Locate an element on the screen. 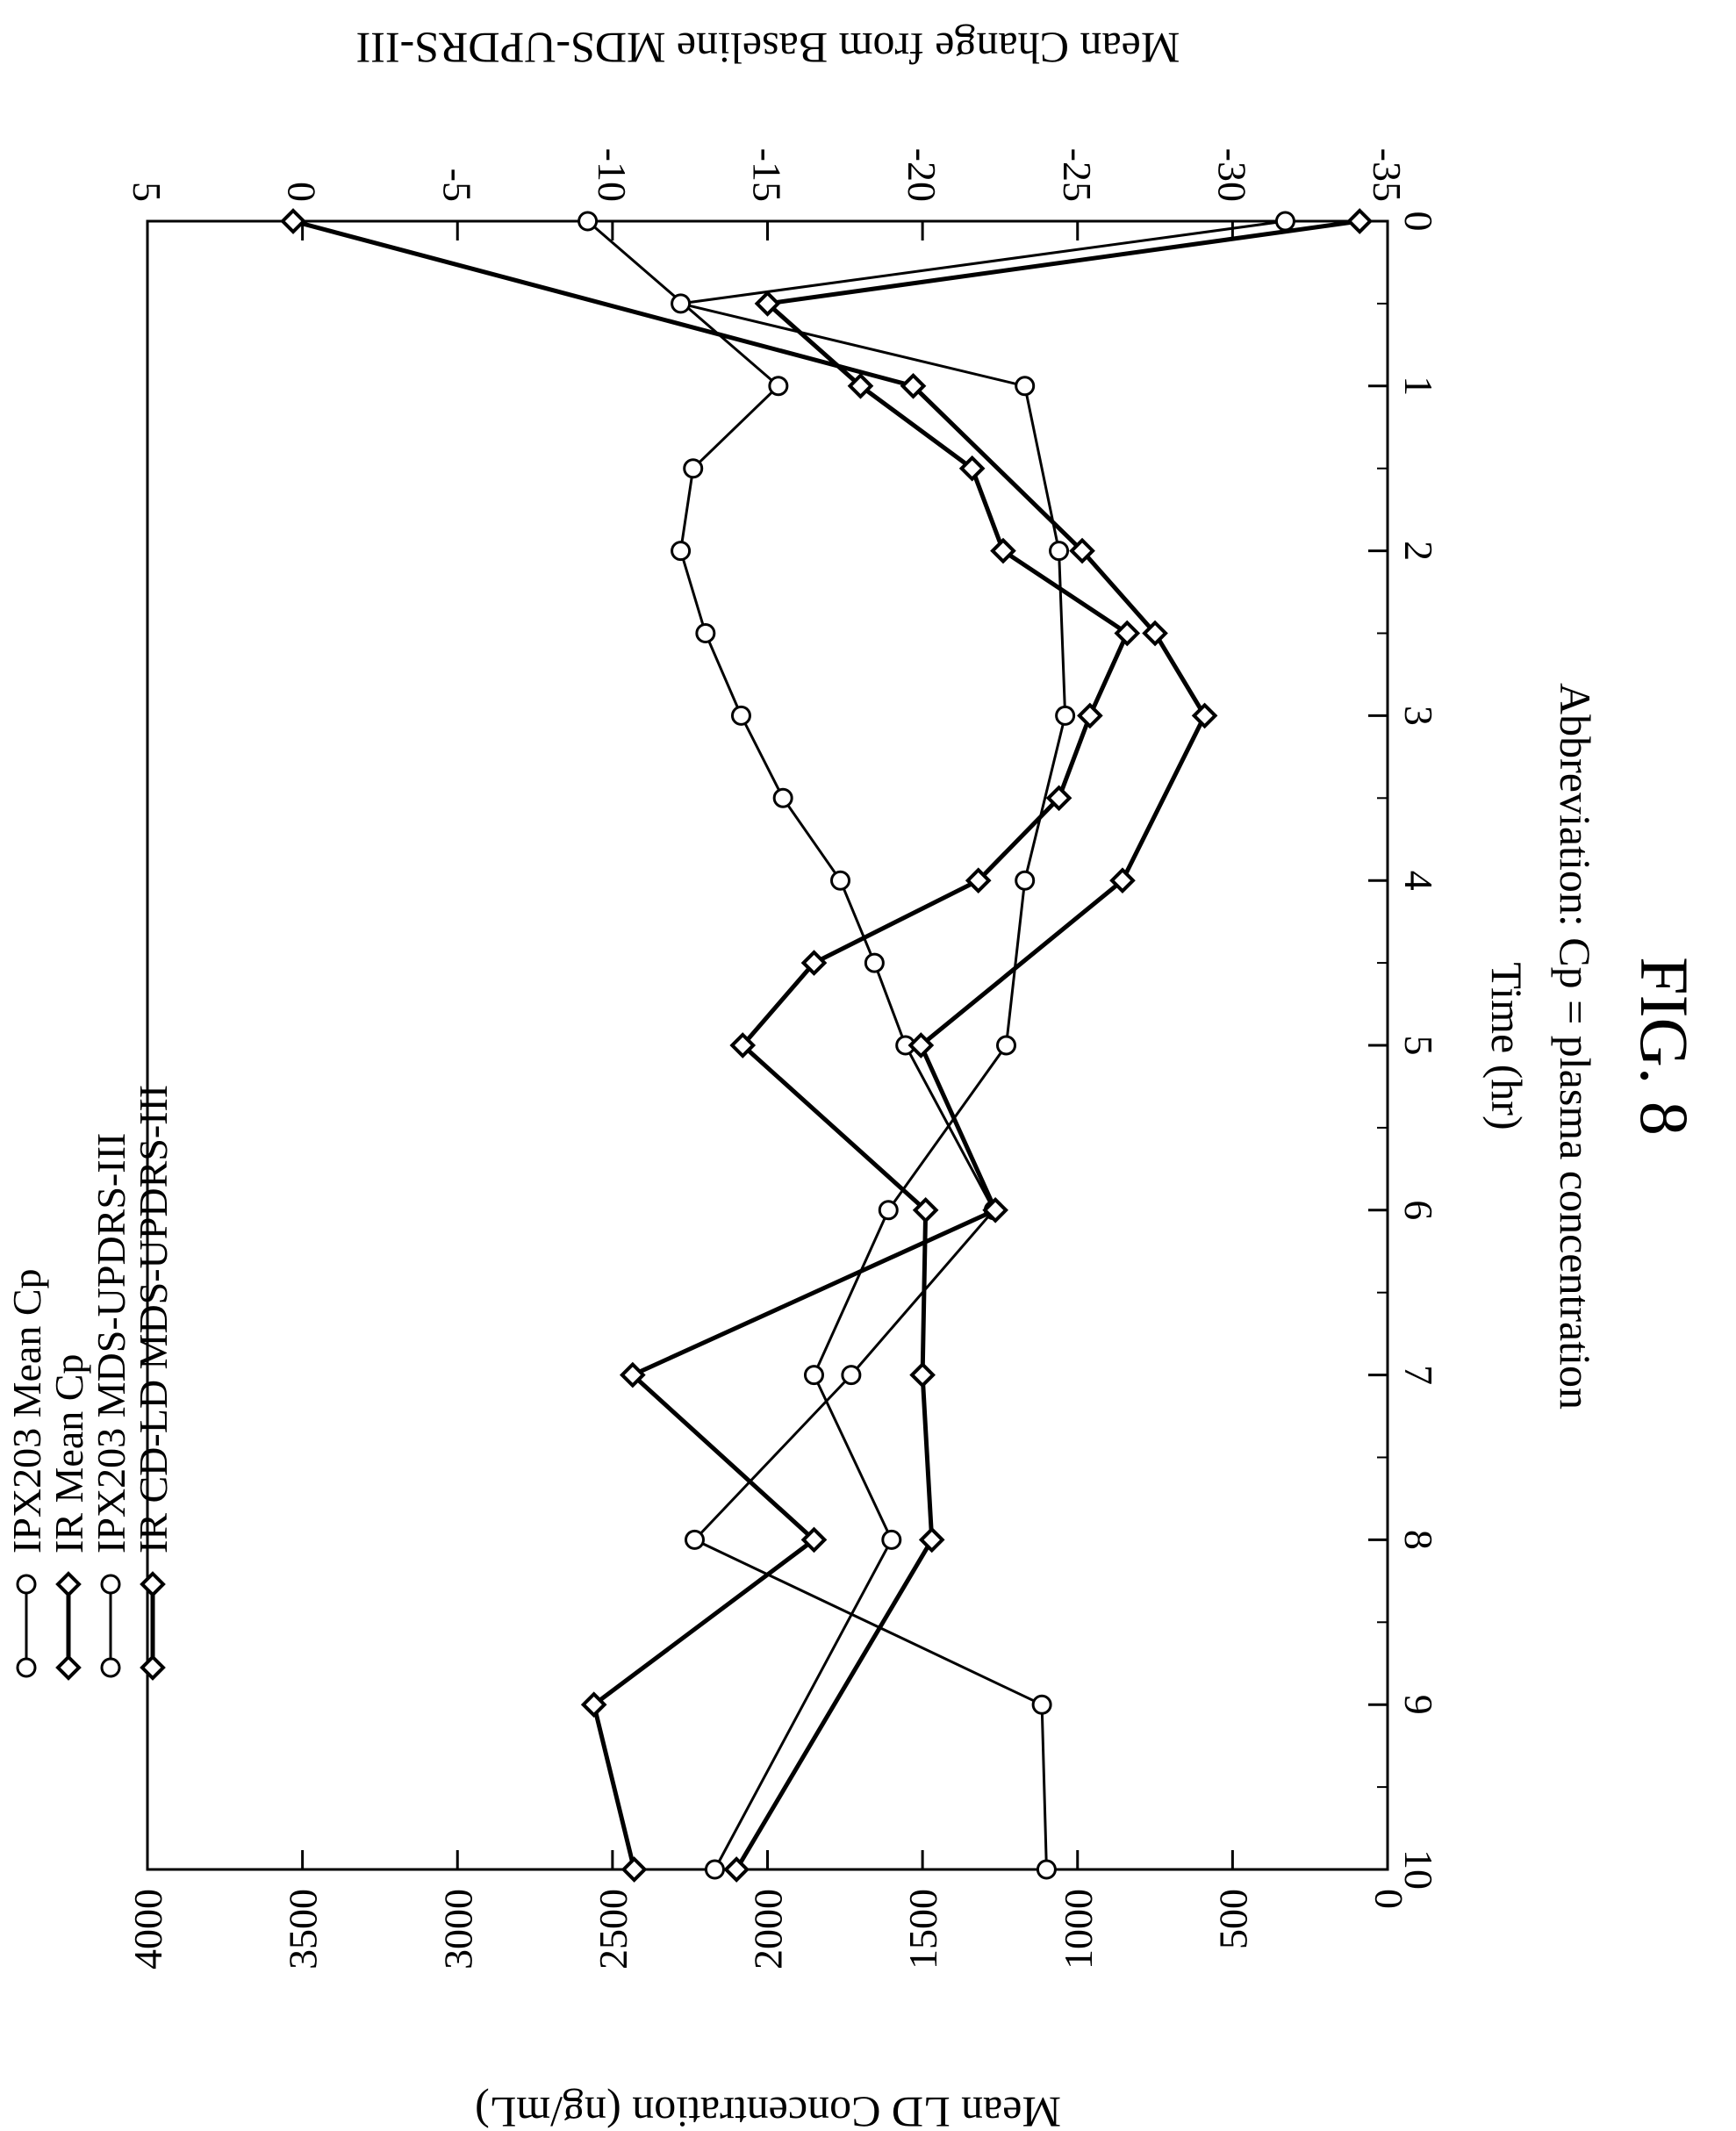  legend-entry: IPX203 MDS-UPDRS-III is located at coordinates (111, 1405).